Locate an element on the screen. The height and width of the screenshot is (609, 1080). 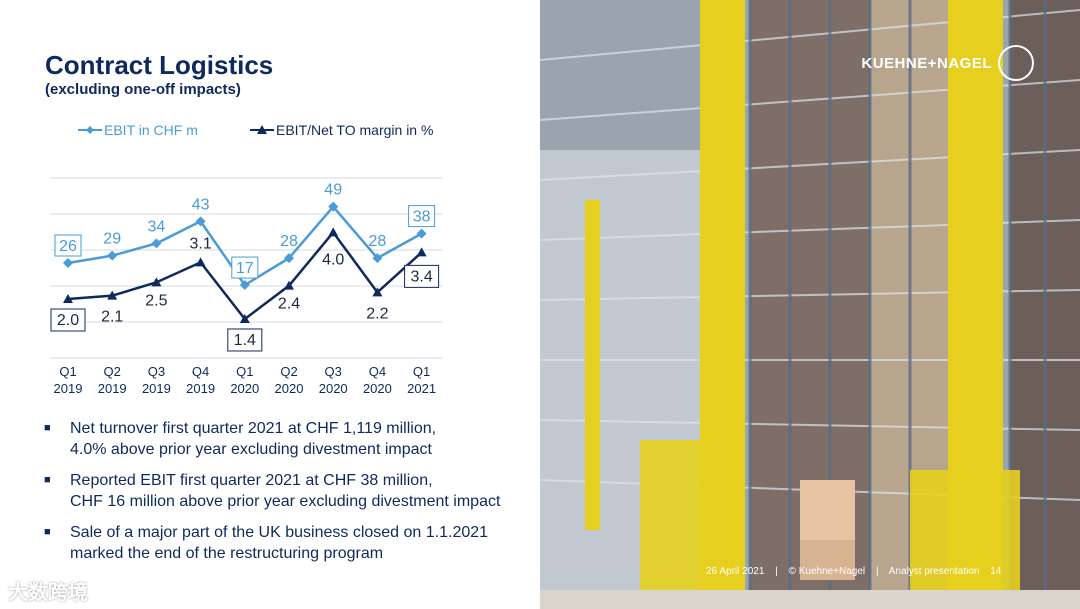
x-tick-label: Q2 2020 is located at coordinates (289, 380).